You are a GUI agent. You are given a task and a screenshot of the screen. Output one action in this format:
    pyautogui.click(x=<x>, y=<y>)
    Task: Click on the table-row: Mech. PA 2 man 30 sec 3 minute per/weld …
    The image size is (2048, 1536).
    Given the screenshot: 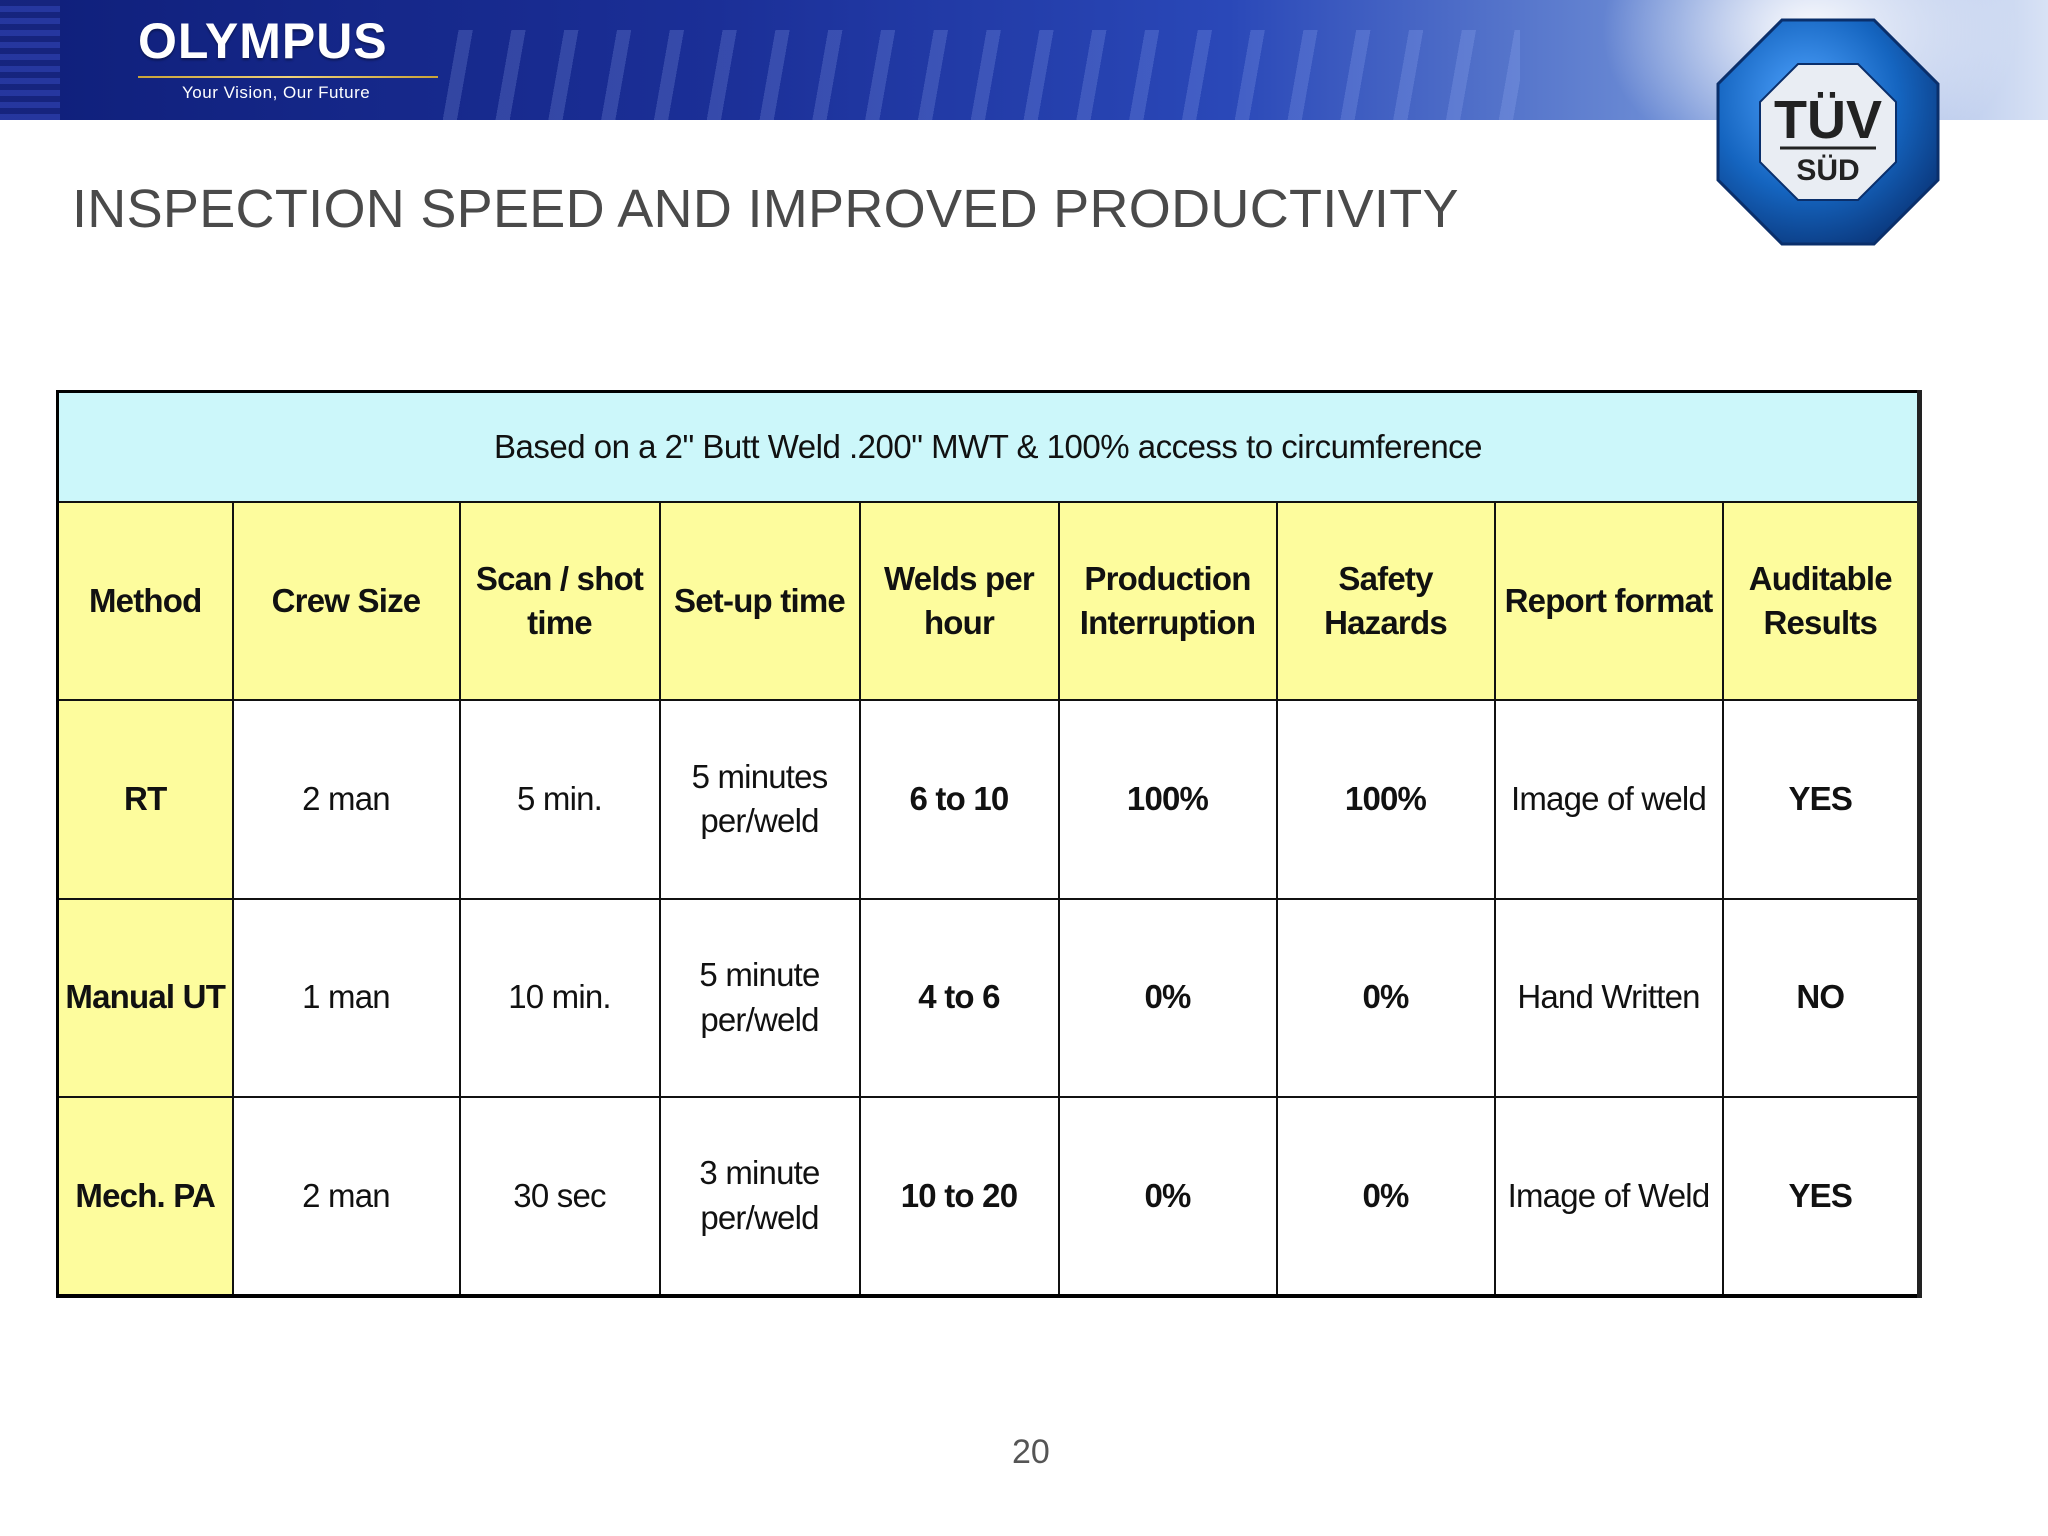 What is the action you would take?
    pyautogui.click(x=988, y=1196)
    